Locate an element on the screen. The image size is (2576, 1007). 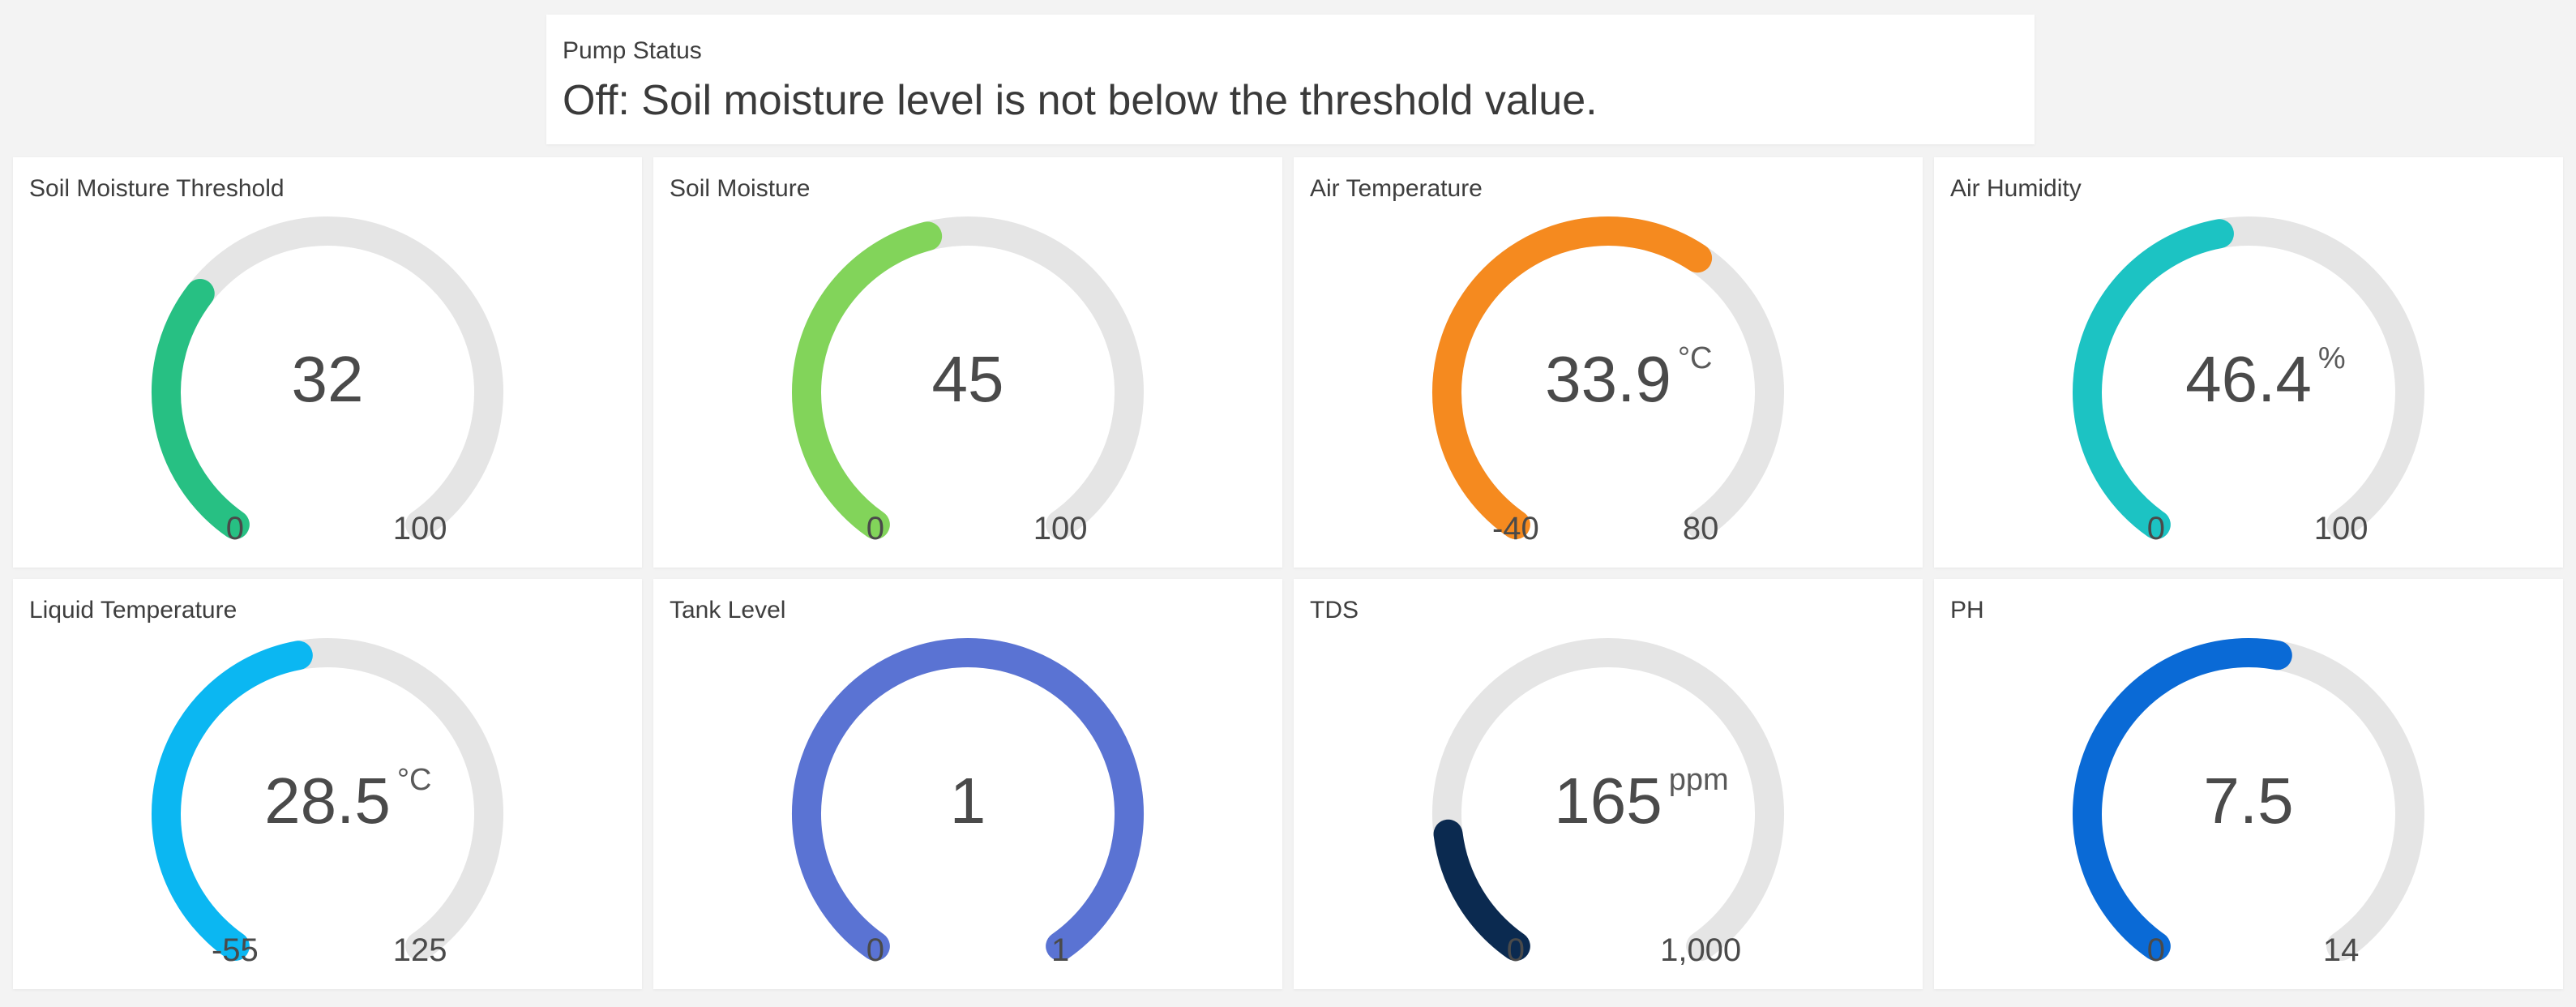
pump-status-title: Pump Status is located at coordinates (632, 50).